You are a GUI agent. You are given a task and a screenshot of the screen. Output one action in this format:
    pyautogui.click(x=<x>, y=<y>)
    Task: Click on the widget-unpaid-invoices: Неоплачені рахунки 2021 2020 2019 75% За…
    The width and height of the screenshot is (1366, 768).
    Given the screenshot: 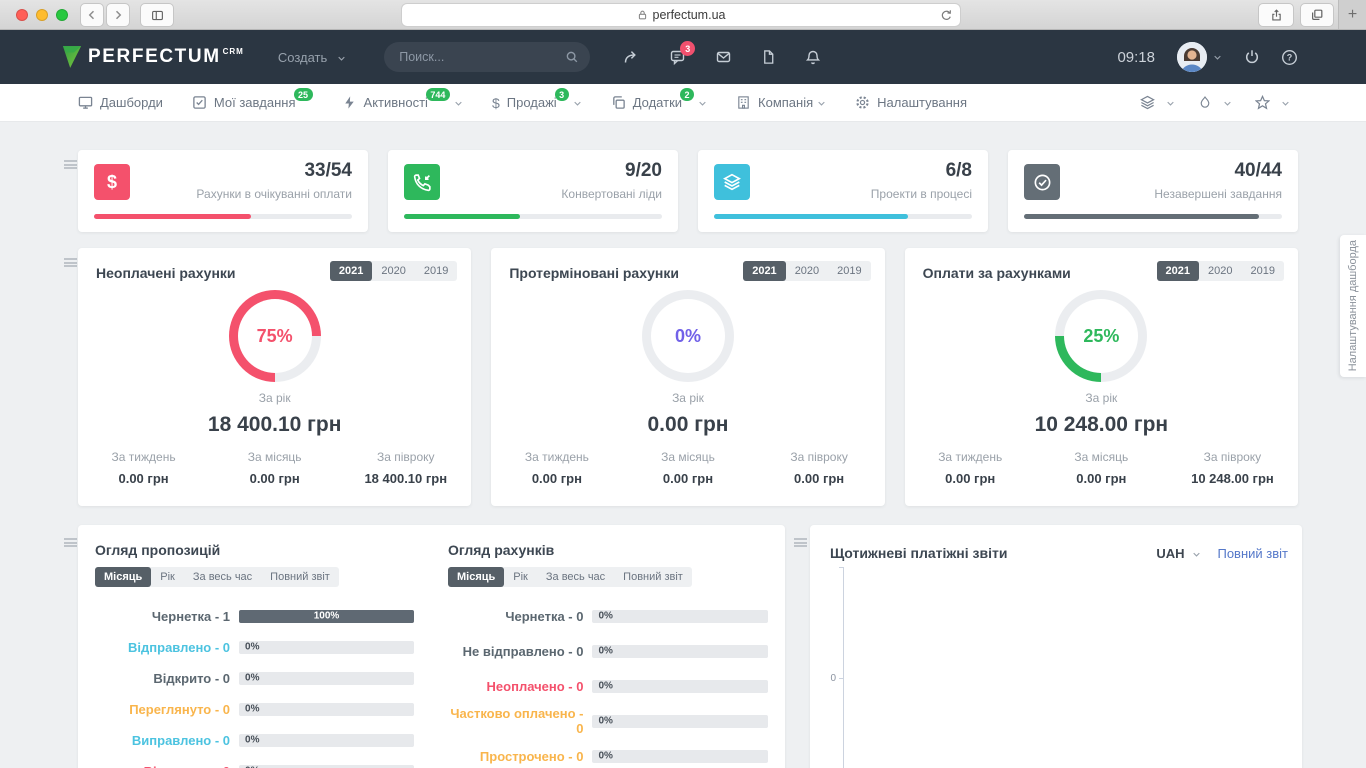 What is the action you would take?
    pyautogui.click(x=275, y=377)
    